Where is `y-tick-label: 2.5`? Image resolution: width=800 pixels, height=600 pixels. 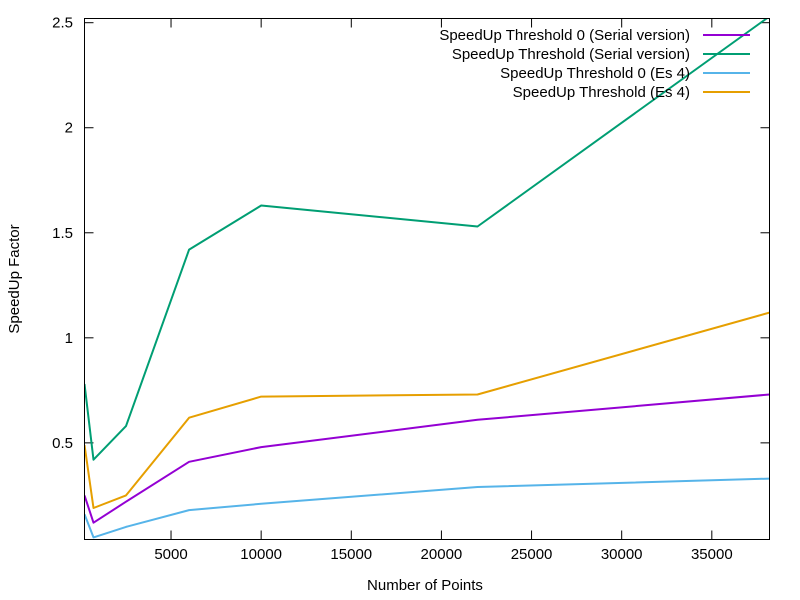
y-tick-label: 2.5 is located at coordinates (62, 23).